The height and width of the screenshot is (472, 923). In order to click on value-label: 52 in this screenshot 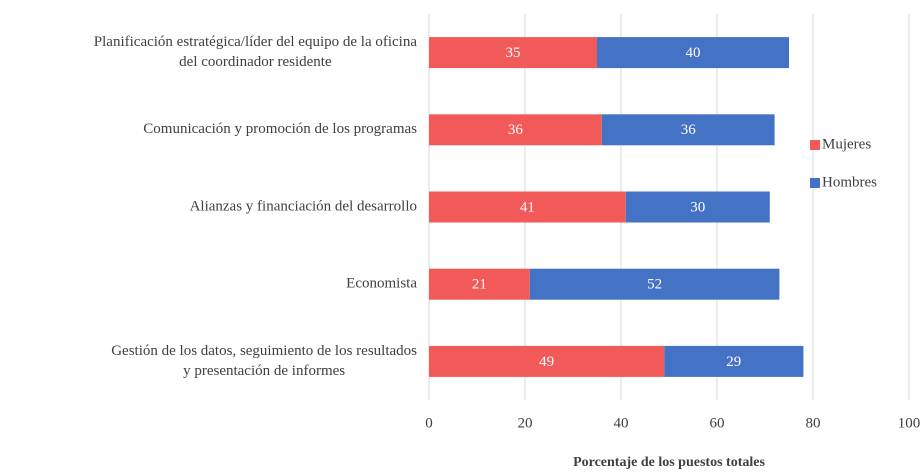, I will do `click(654, 285)`.